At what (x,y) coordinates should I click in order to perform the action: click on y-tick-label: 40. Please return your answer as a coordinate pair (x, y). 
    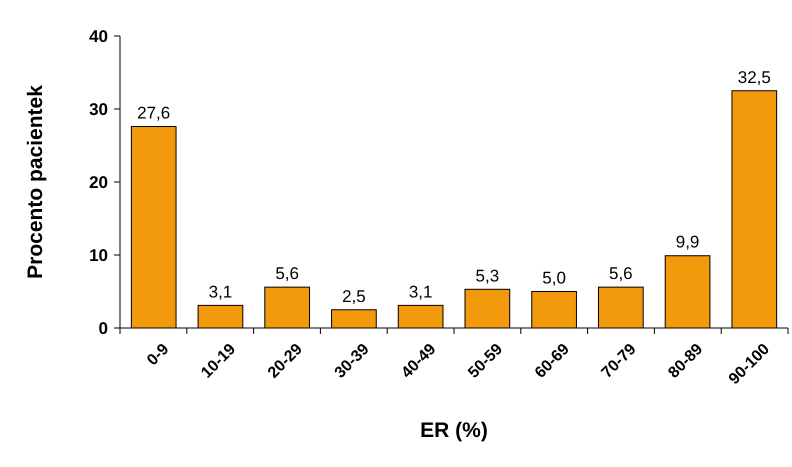
    Looking at the image, I should click on (98, 36).